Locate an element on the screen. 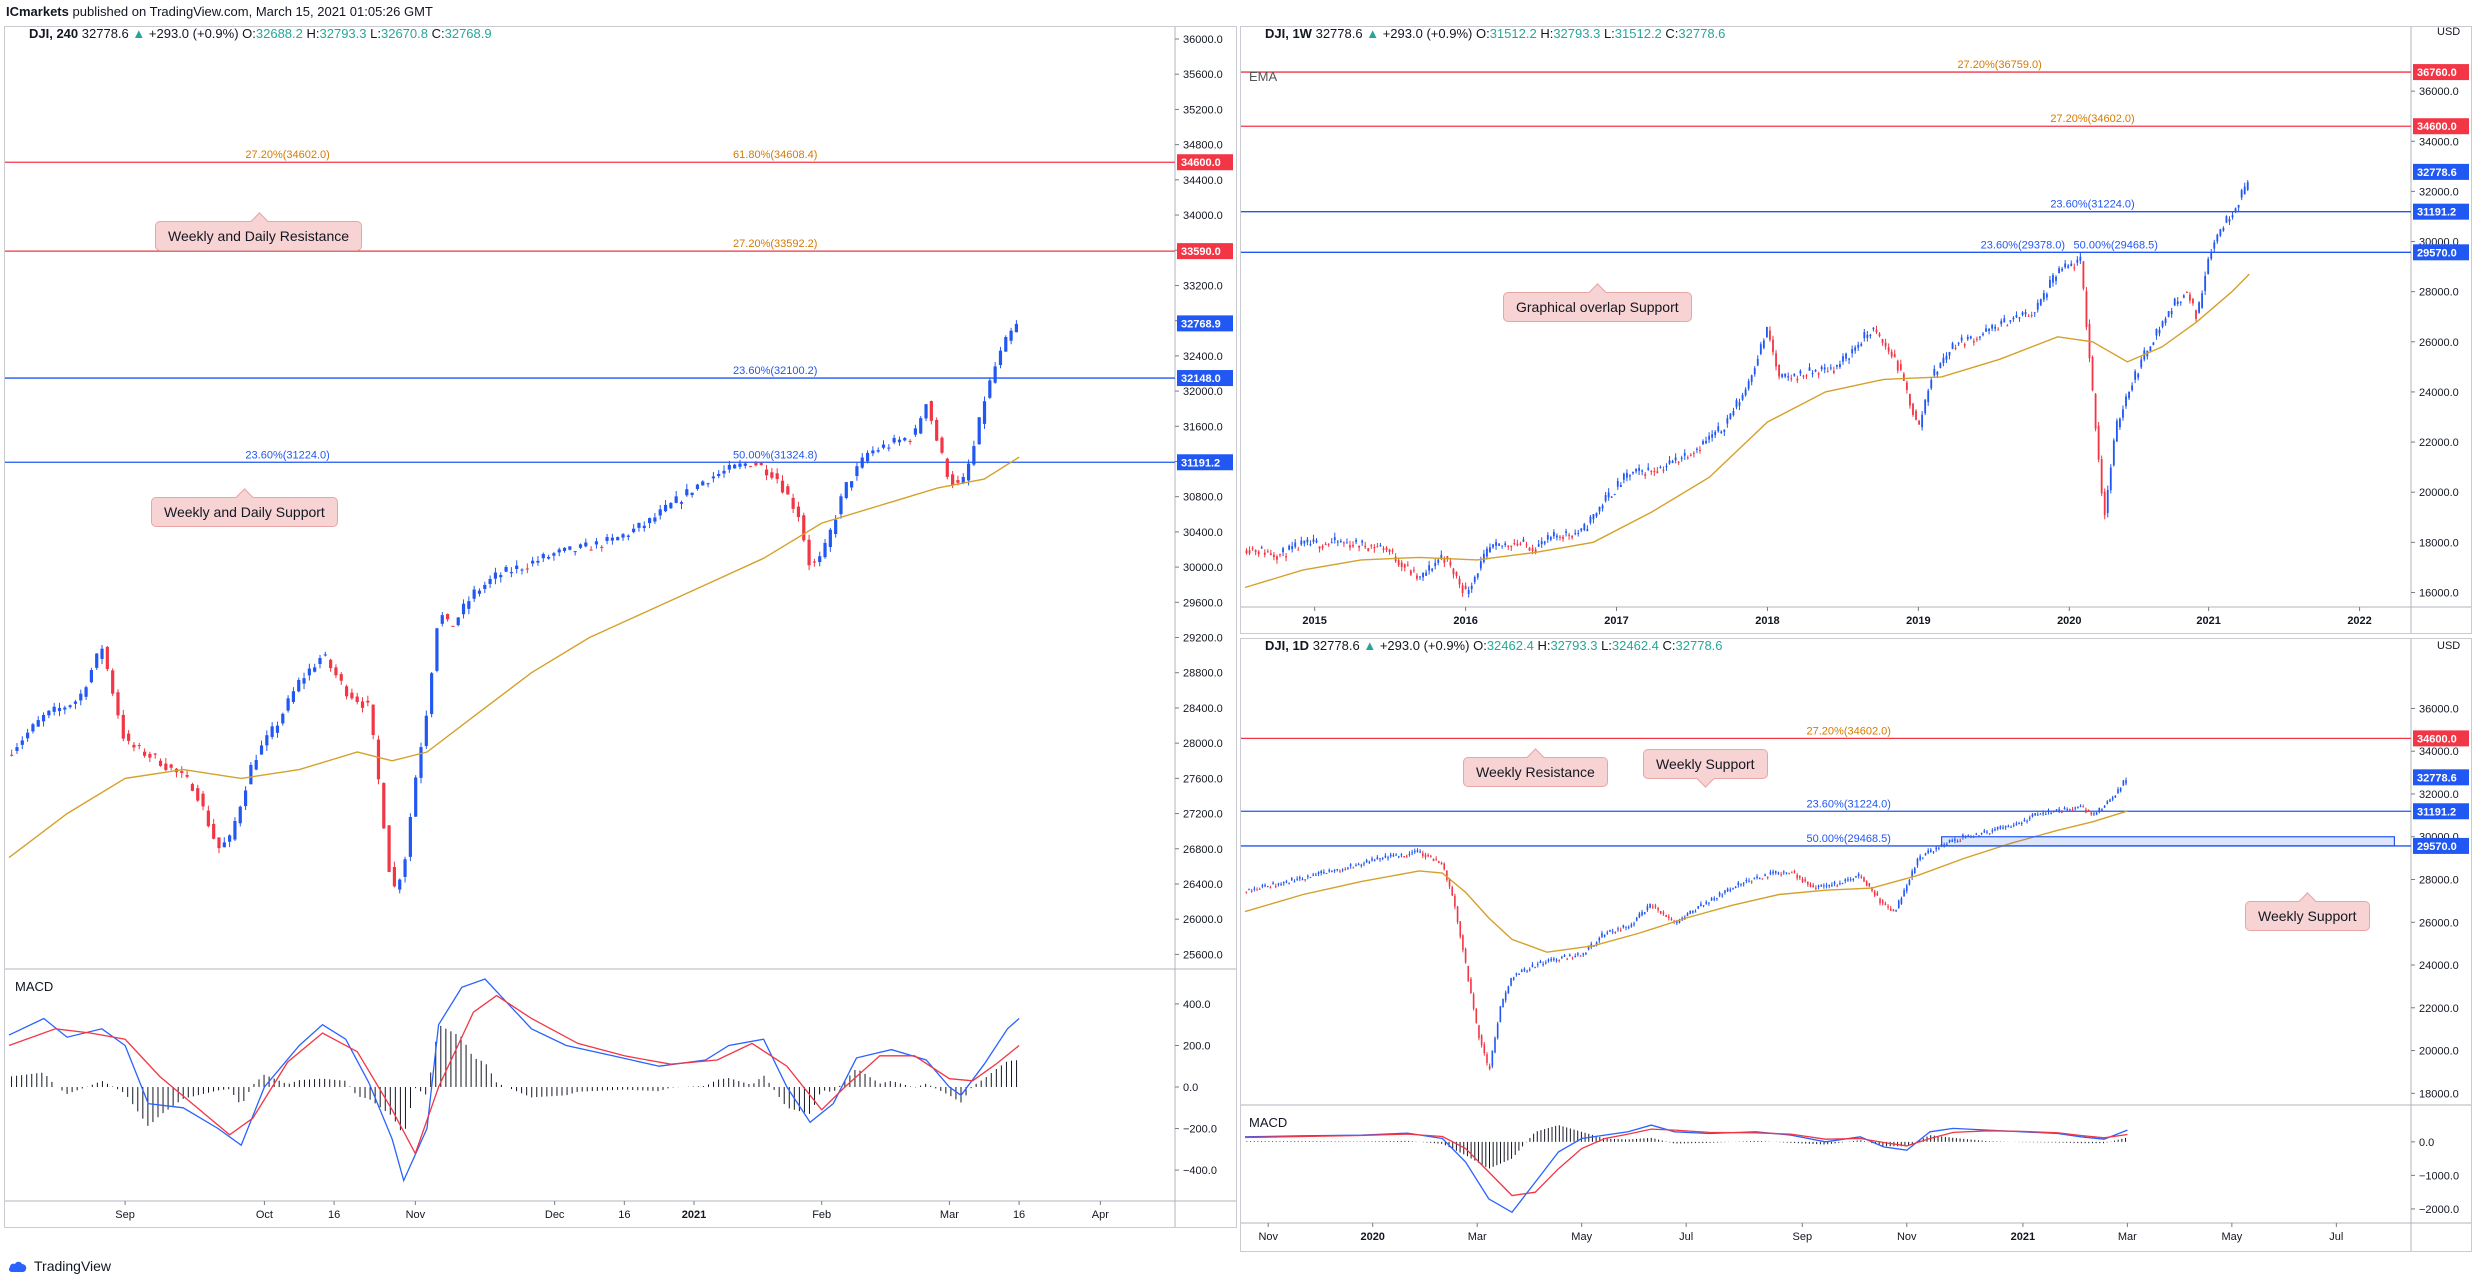 This screenshot has width=2473, height=1285. y-tick-label: 36000.0 is located at coordinates (2439, 709).